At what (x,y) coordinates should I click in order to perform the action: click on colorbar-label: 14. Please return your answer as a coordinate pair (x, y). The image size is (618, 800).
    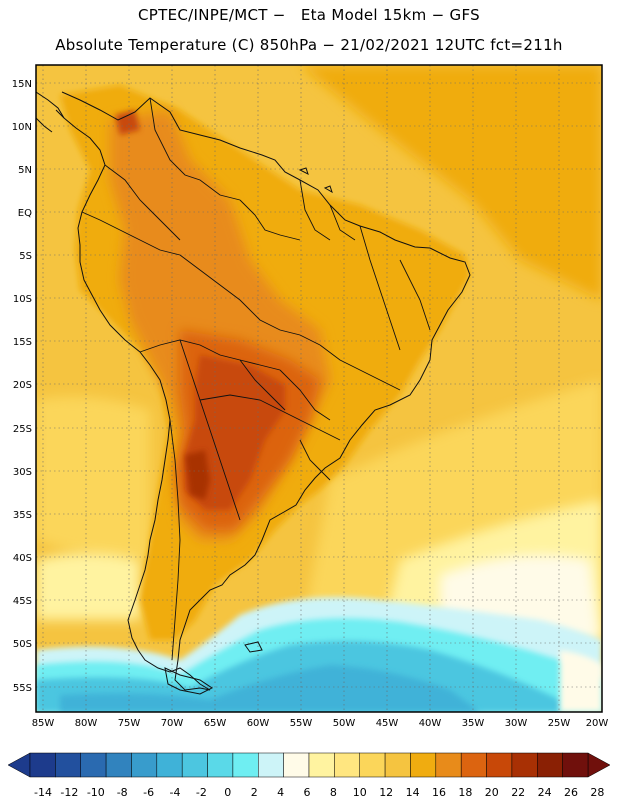
    Looking at the image, I should click on (413, 792).